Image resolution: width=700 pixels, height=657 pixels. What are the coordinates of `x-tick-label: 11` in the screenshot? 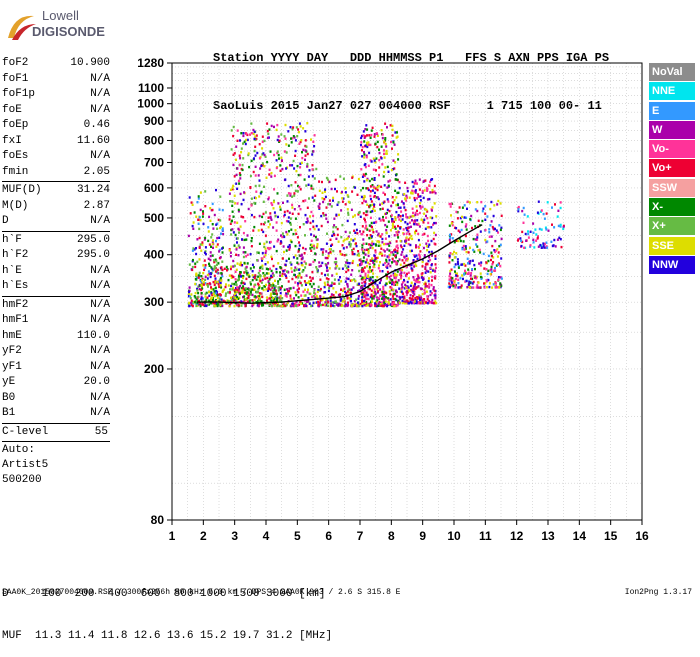 It's located at (485, 536).